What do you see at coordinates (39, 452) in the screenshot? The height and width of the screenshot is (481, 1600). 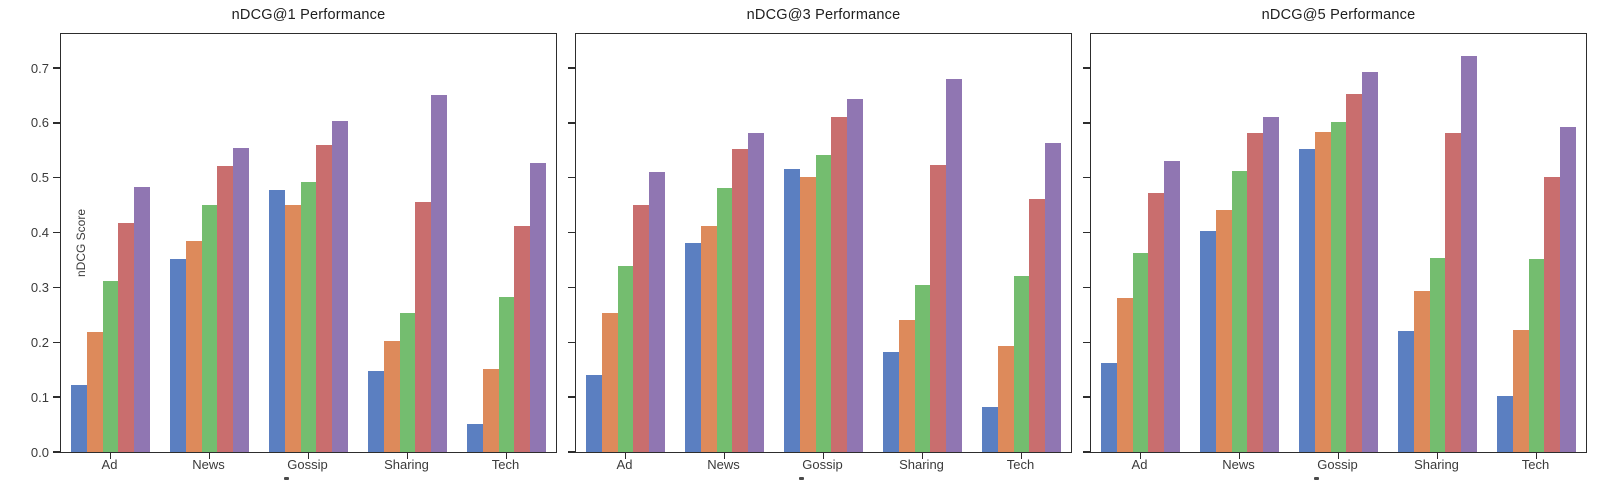 I see `y-tick-label: 0.0` at bounding box center [39, 452].